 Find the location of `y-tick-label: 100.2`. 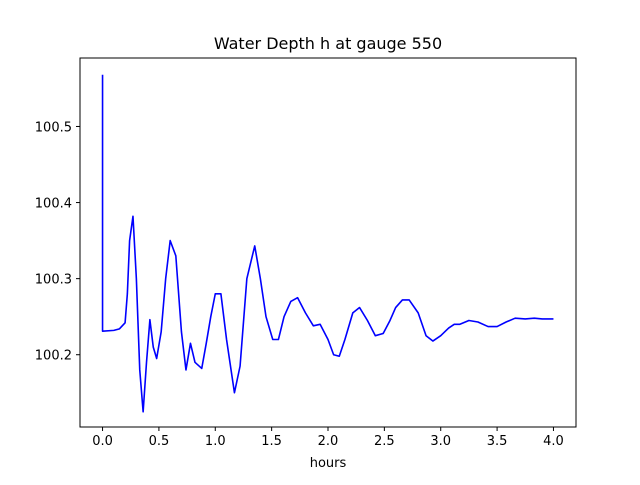

y-tick-label: 100.2 is located at coordinates (53, 356).